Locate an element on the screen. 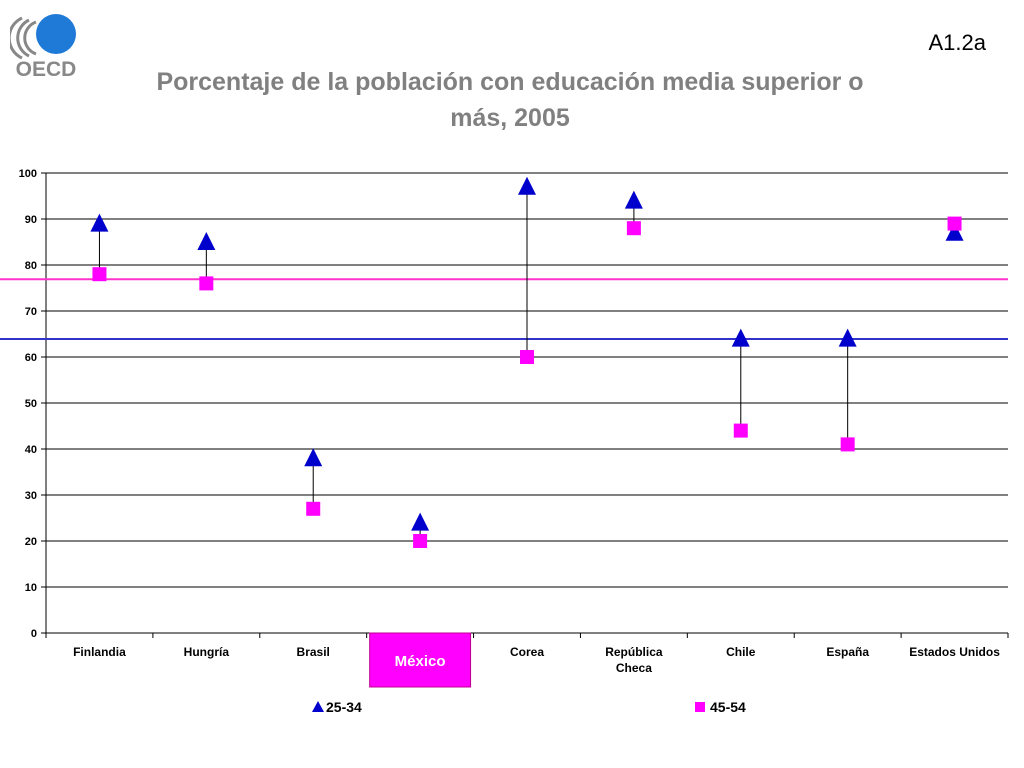 This screenshot has width=1024, height=768. logo-text: OECD is located at coordinates (46, 69).